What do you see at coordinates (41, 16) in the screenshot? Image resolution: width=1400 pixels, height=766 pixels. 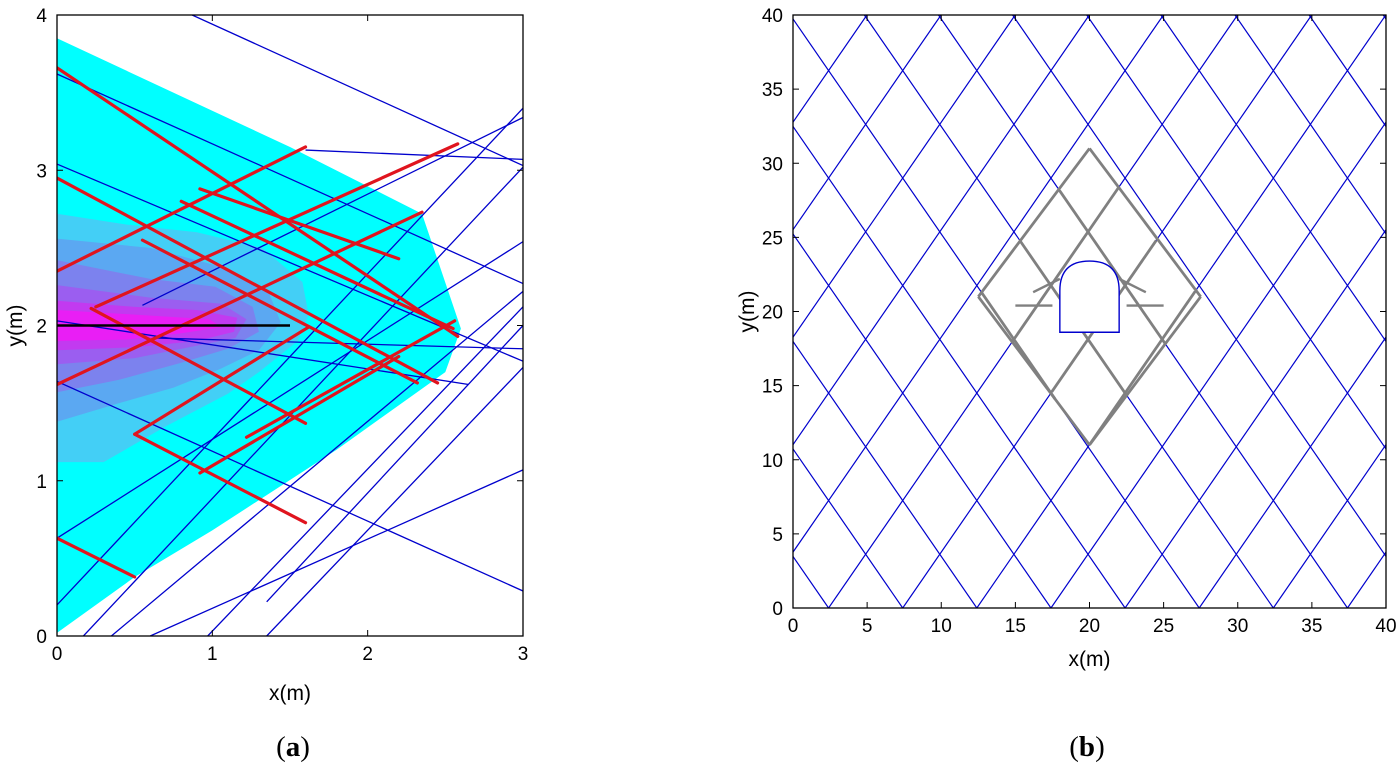 I see `y-tick-label: 4` at bounding box center [41, 16].